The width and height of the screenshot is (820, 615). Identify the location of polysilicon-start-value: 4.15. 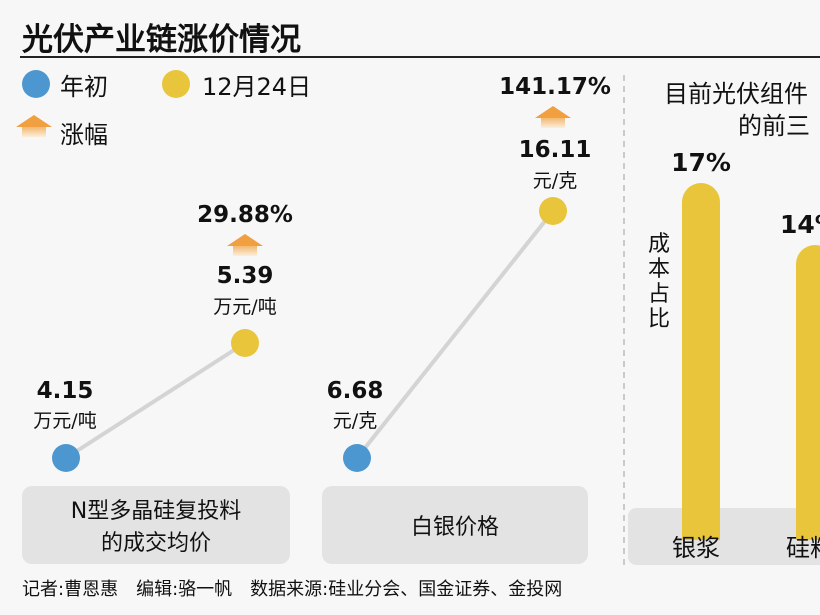
(65, 391).